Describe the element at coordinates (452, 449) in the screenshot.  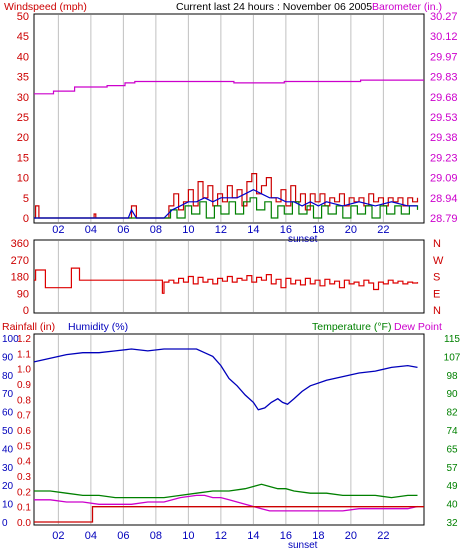
I see `temperature-tick-label: 65` at that location.